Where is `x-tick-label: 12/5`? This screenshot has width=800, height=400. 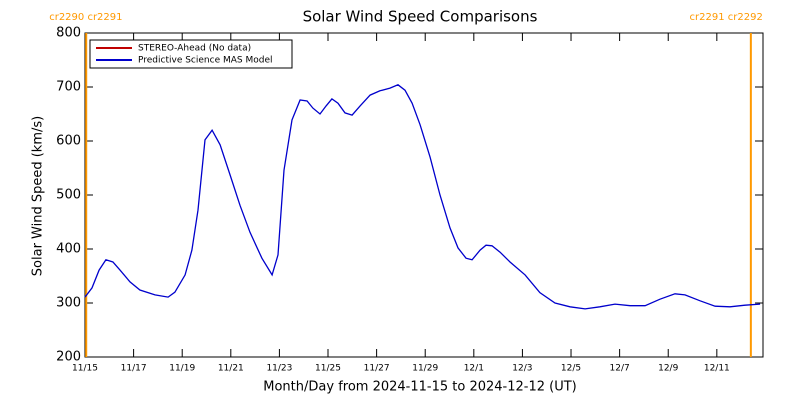
x-tick-label: 12/5 is located at coordinates (571, 369).